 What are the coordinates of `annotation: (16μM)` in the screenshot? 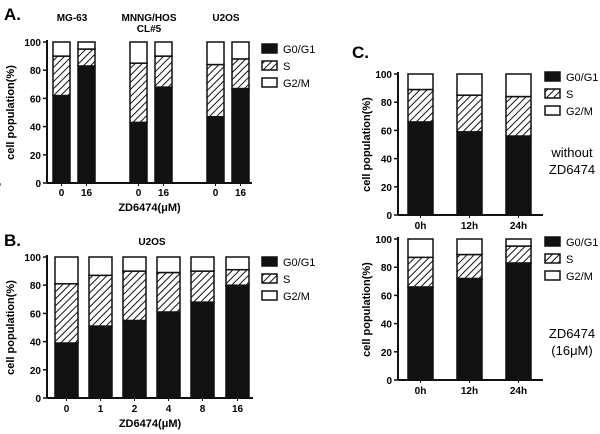 It's located at (571, 350).